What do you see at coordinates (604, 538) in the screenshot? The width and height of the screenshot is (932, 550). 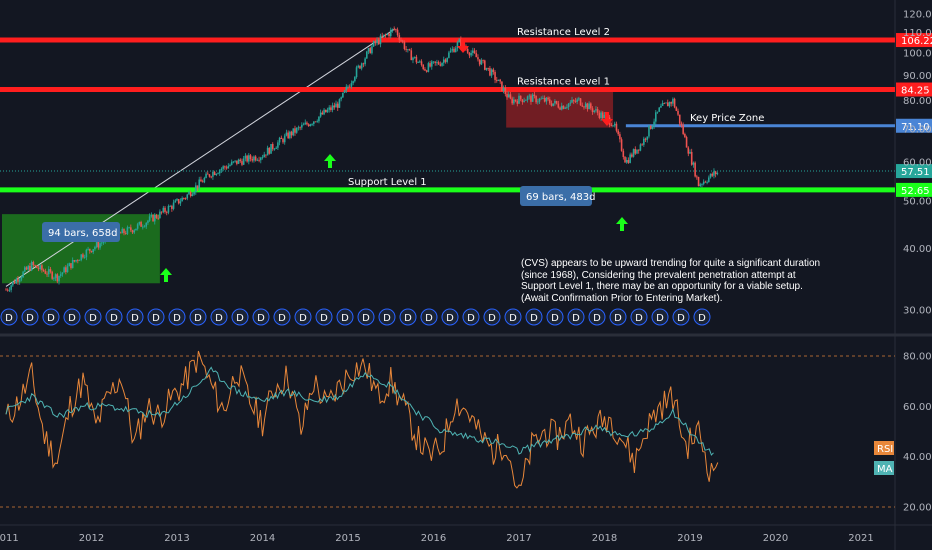 I see `time-tick-label: 2018` at bounding box center [604, 538].